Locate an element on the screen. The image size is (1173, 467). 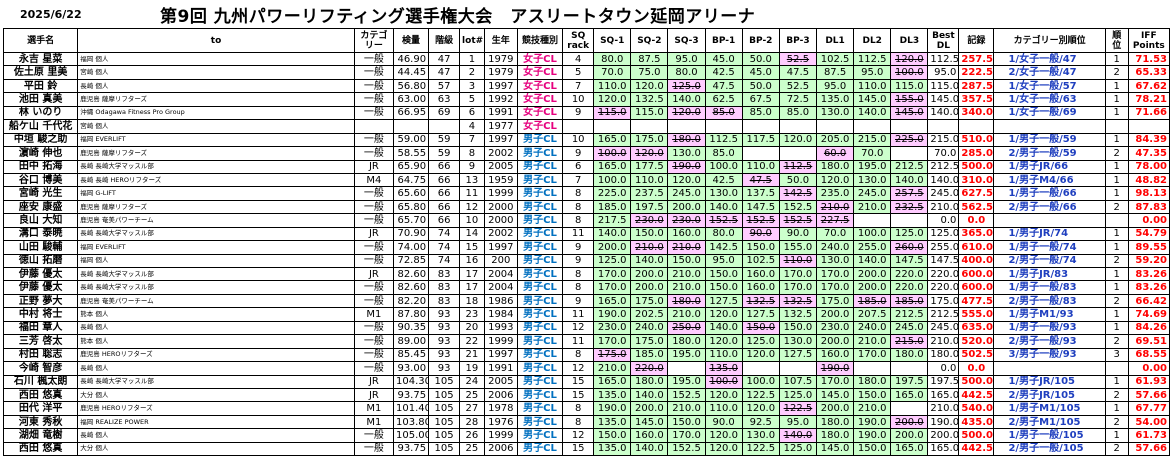
bodyweight: 82.60 is located at coordinates (411, 287).